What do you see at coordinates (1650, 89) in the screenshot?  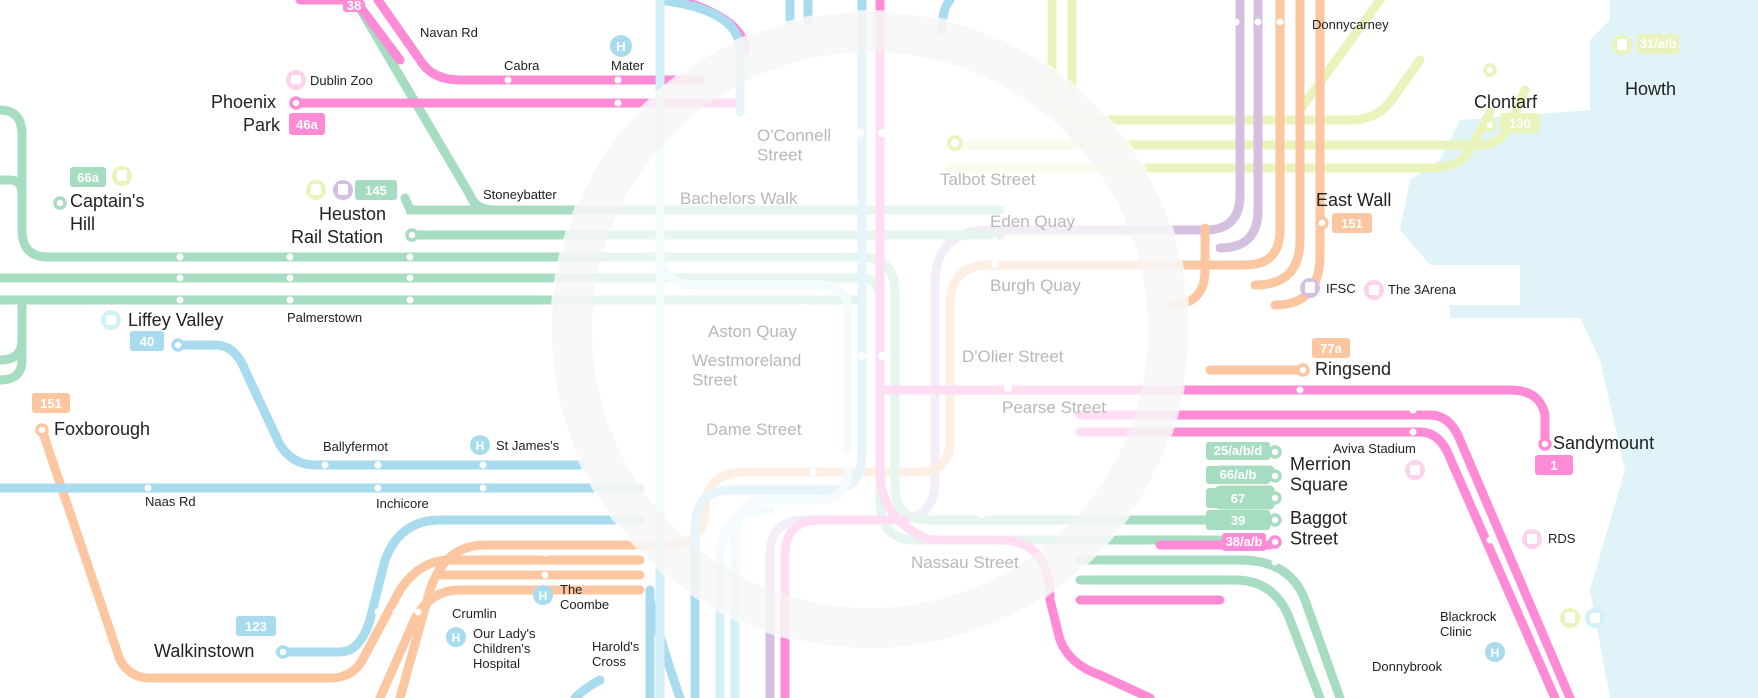 I see `label-howth: Howth` at bounding box center [1650, 89].